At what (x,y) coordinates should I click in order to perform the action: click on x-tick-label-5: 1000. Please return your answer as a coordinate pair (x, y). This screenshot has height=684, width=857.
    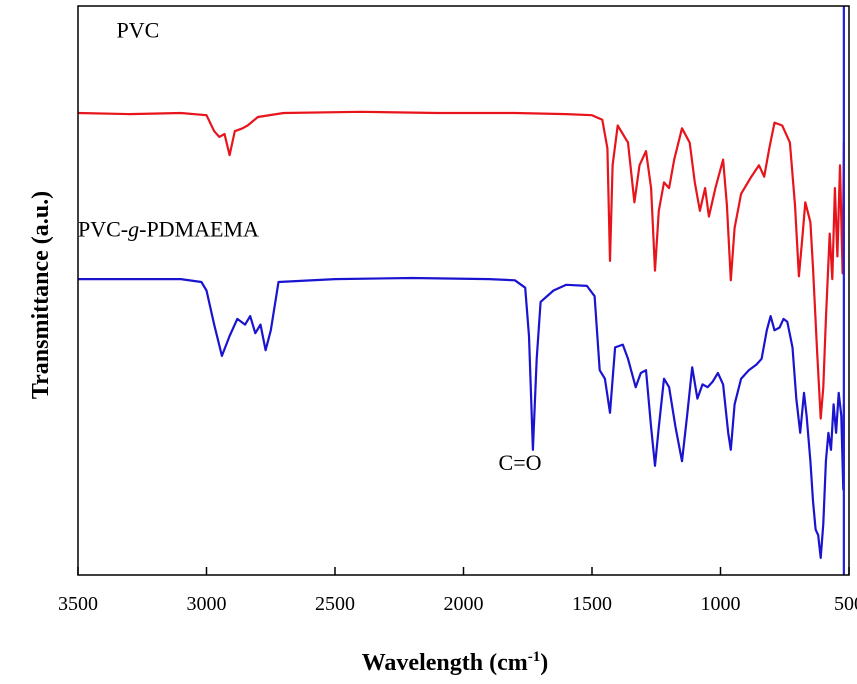
    Looking at the image, I should click on (721, 604).